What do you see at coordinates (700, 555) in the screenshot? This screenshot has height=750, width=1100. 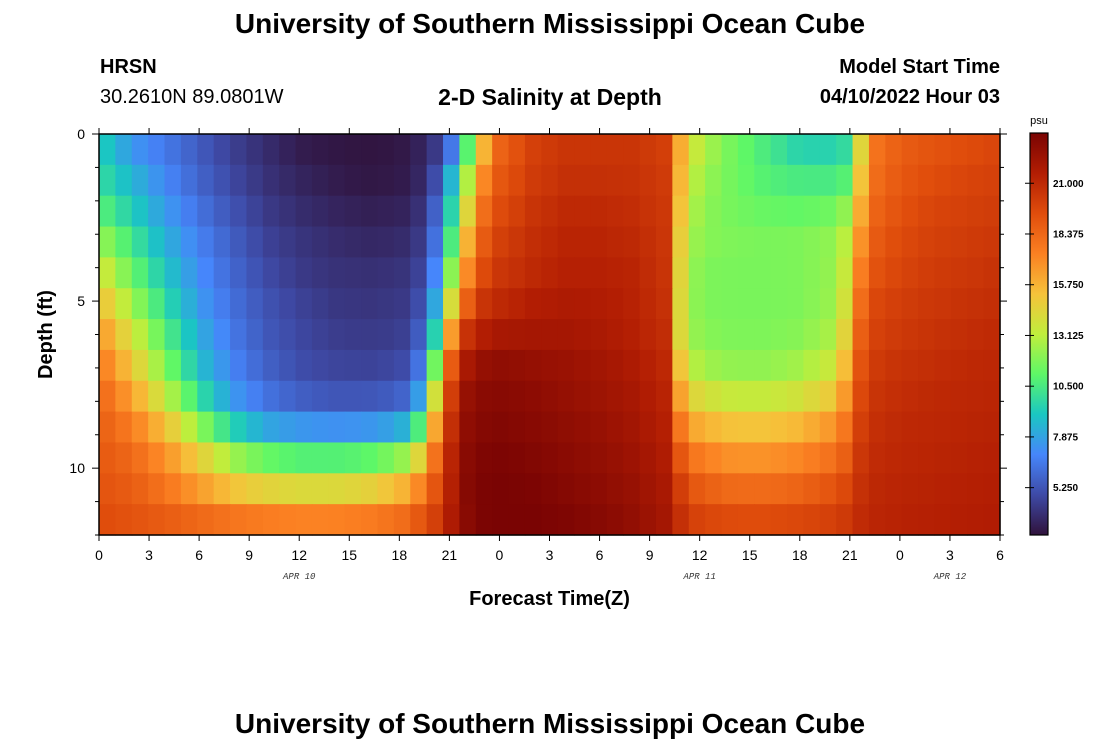 I see `x-tick-label: 12` at bounding box center [700, 555].